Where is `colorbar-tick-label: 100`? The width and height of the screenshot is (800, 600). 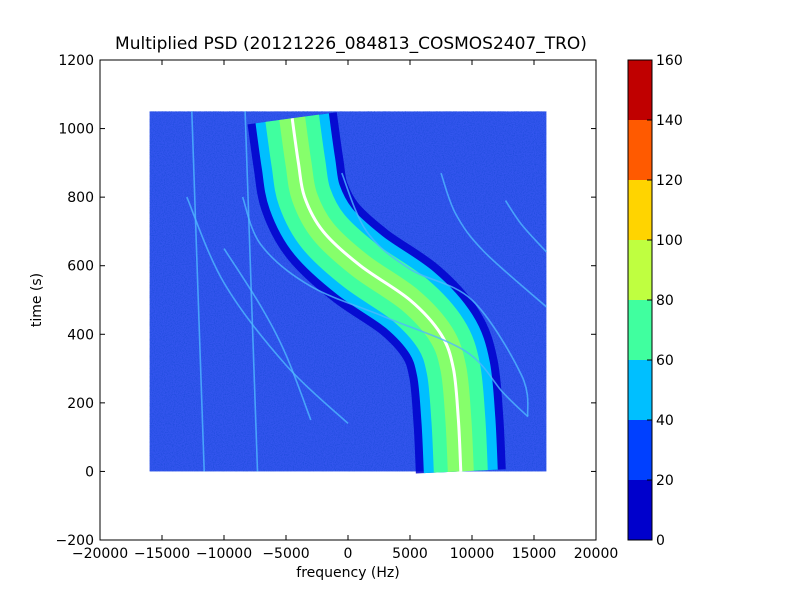 colorbar-tick-label: 100 is located at coordinates (669, 241).